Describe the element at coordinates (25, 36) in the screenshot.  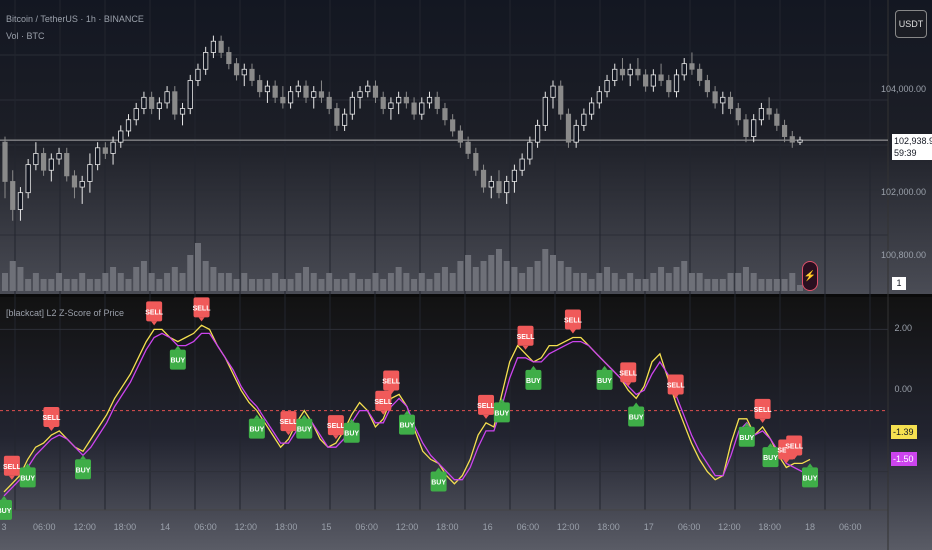
I see `volume-legend: Vol · BTC` at that location.